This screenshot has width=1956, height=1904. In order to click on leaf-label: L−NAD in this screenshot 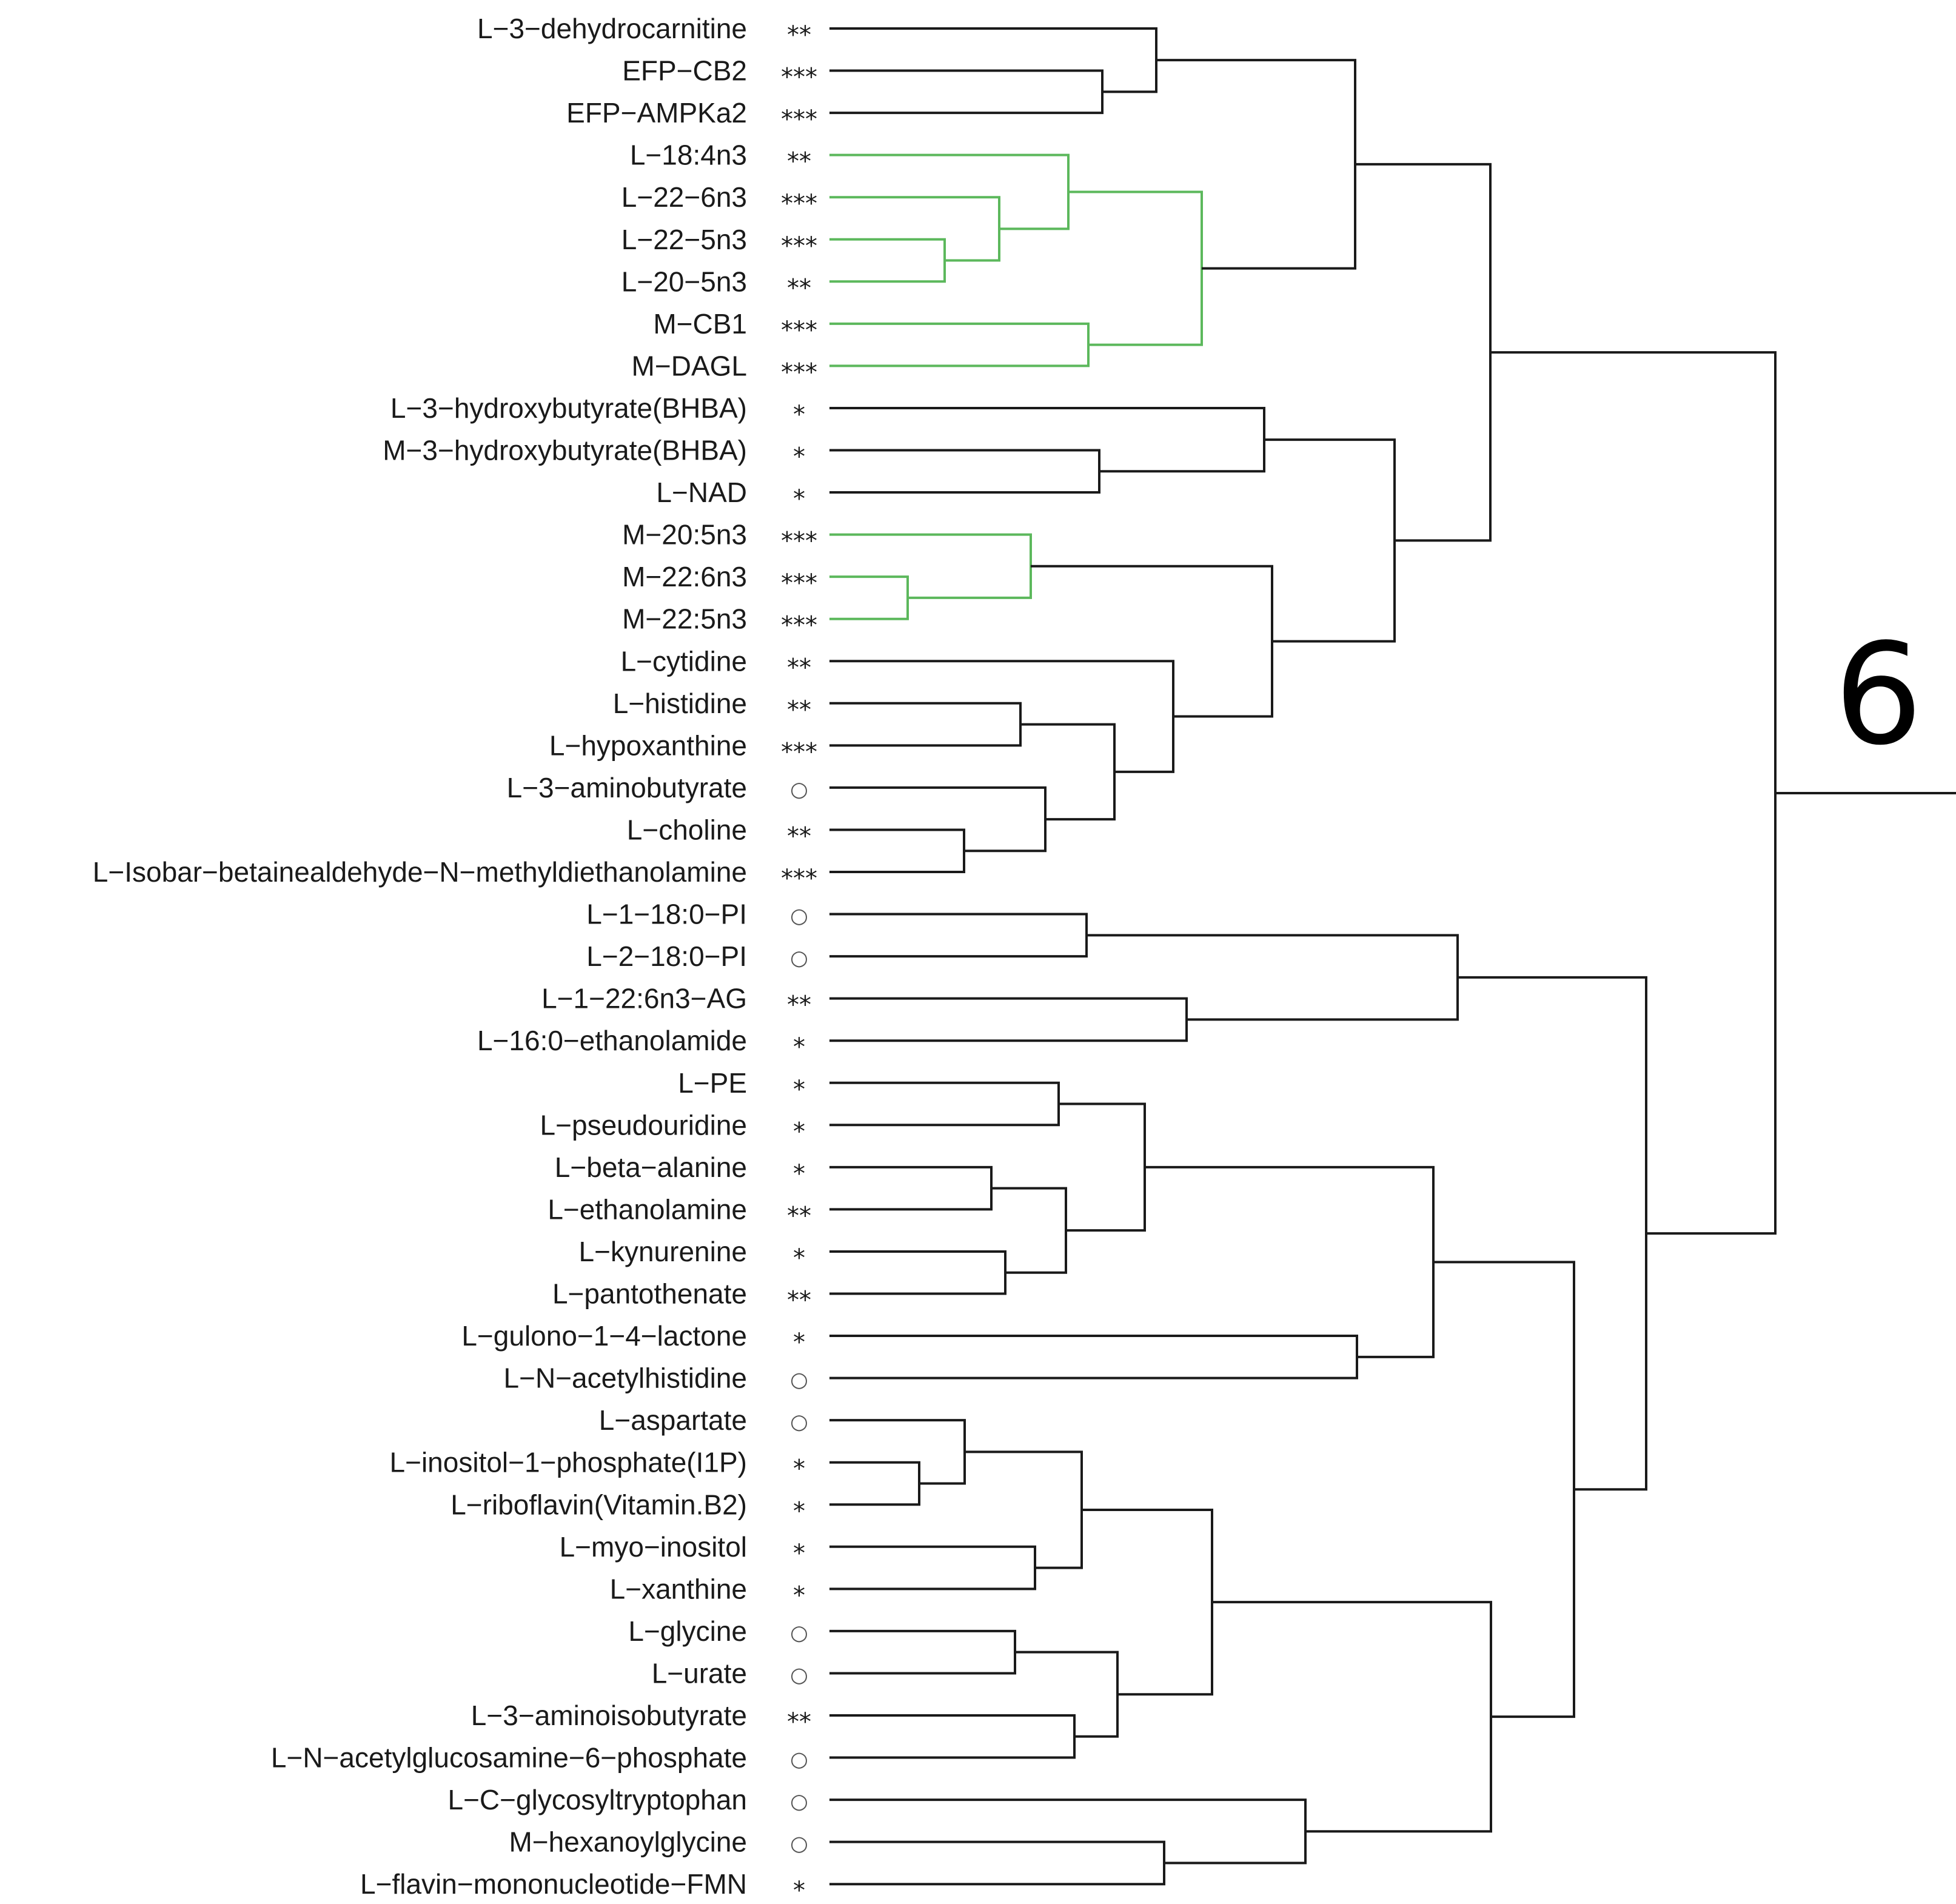, I will do `click(702, 492)`.